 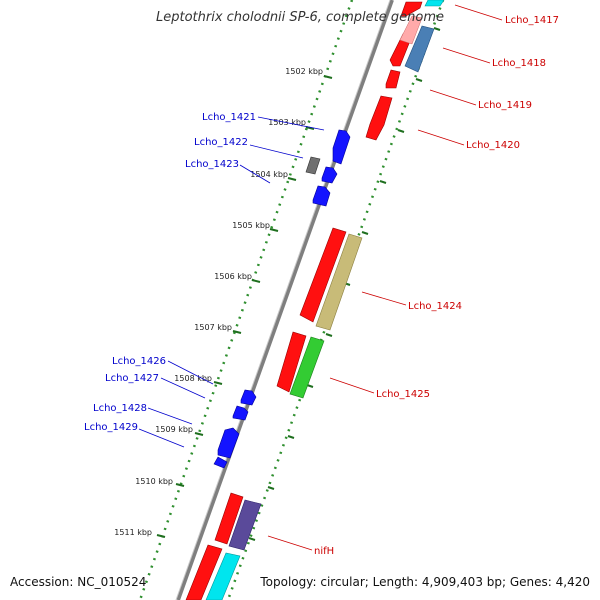 I want to click on tick-label: 1505 kbp, so click(x=251, y=225).